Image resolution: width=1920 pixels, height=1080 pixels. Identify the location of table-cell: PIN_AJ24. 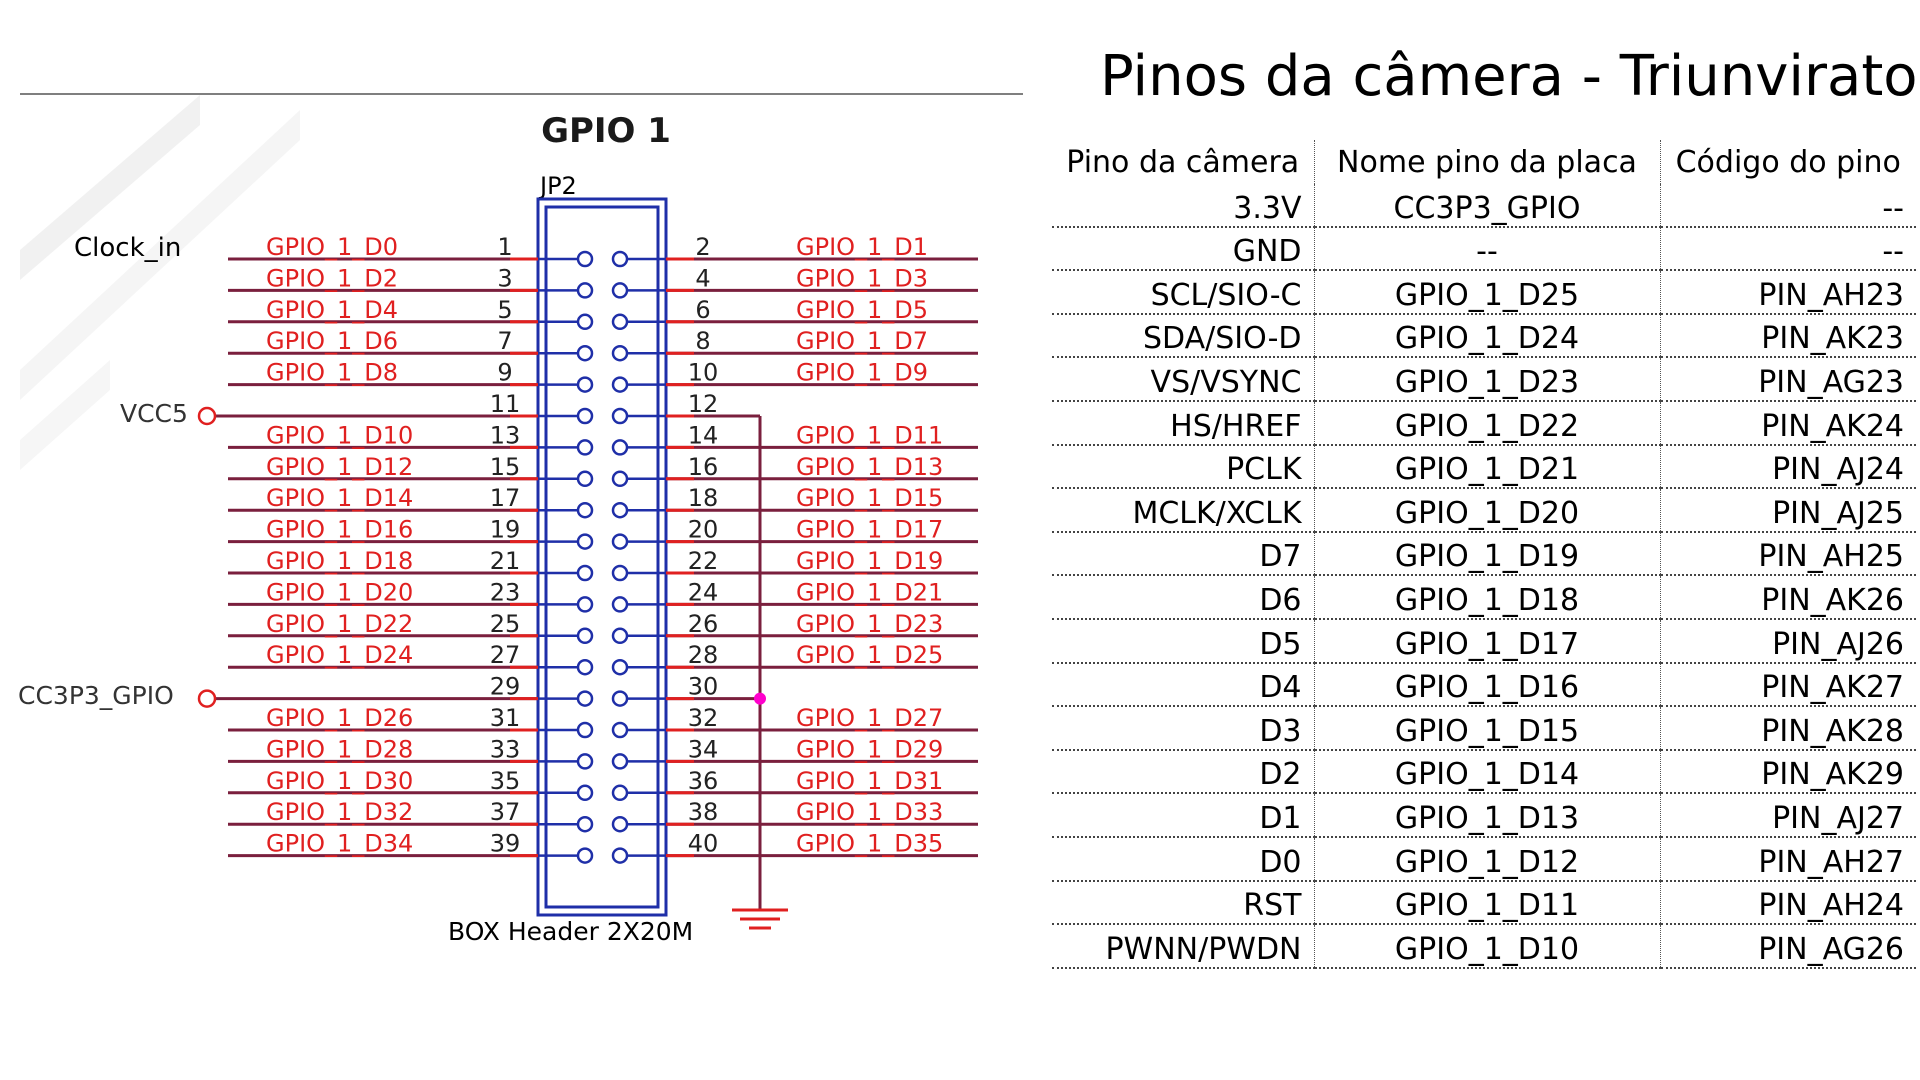
(1788, 467).